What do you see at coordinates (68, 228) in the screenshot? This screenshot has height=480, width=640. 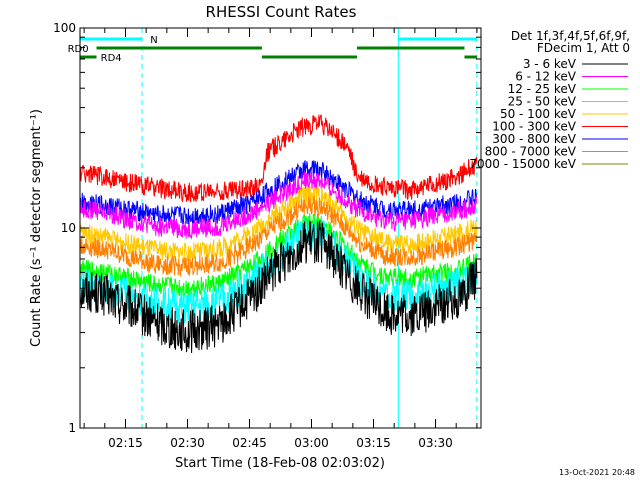 I see `y-tick-label: 10` at bounding box center [68, 228].